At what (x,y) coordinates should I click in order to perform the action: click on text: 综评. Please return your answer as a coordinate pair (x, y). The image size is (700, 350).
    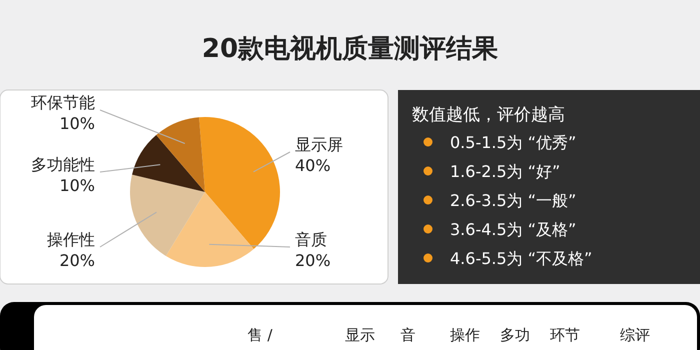
    Looking at the image, I should click on (635, 335).